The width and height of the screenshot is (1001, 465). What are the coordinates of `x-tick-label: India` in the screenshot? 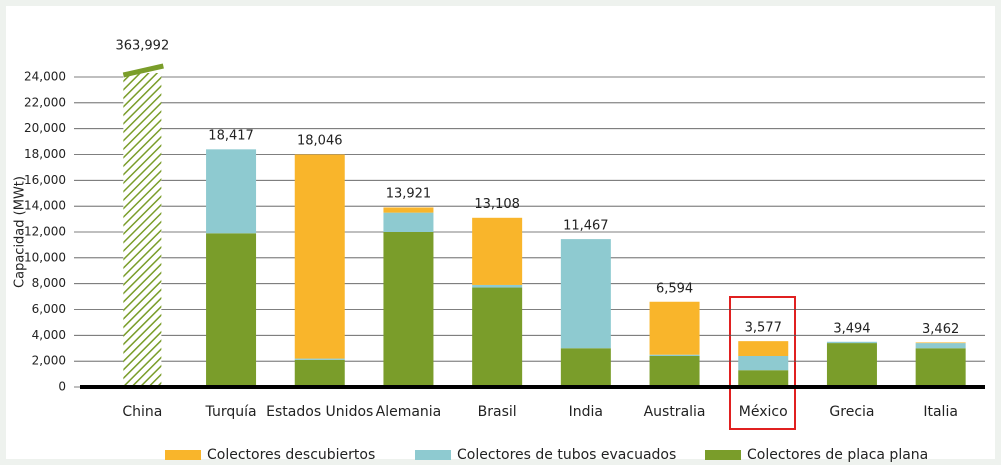 It's located at (586, 412).